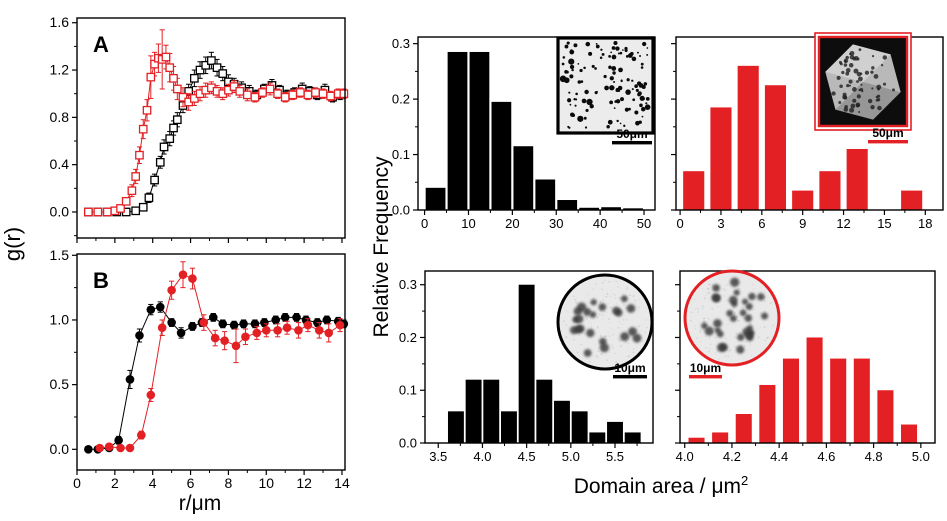  Describe the element at coordinates (199, 128) in the screenshot. I see `panel-A-plot: 0.0 0.4 0.8 1.2 1.6 A` at that location.